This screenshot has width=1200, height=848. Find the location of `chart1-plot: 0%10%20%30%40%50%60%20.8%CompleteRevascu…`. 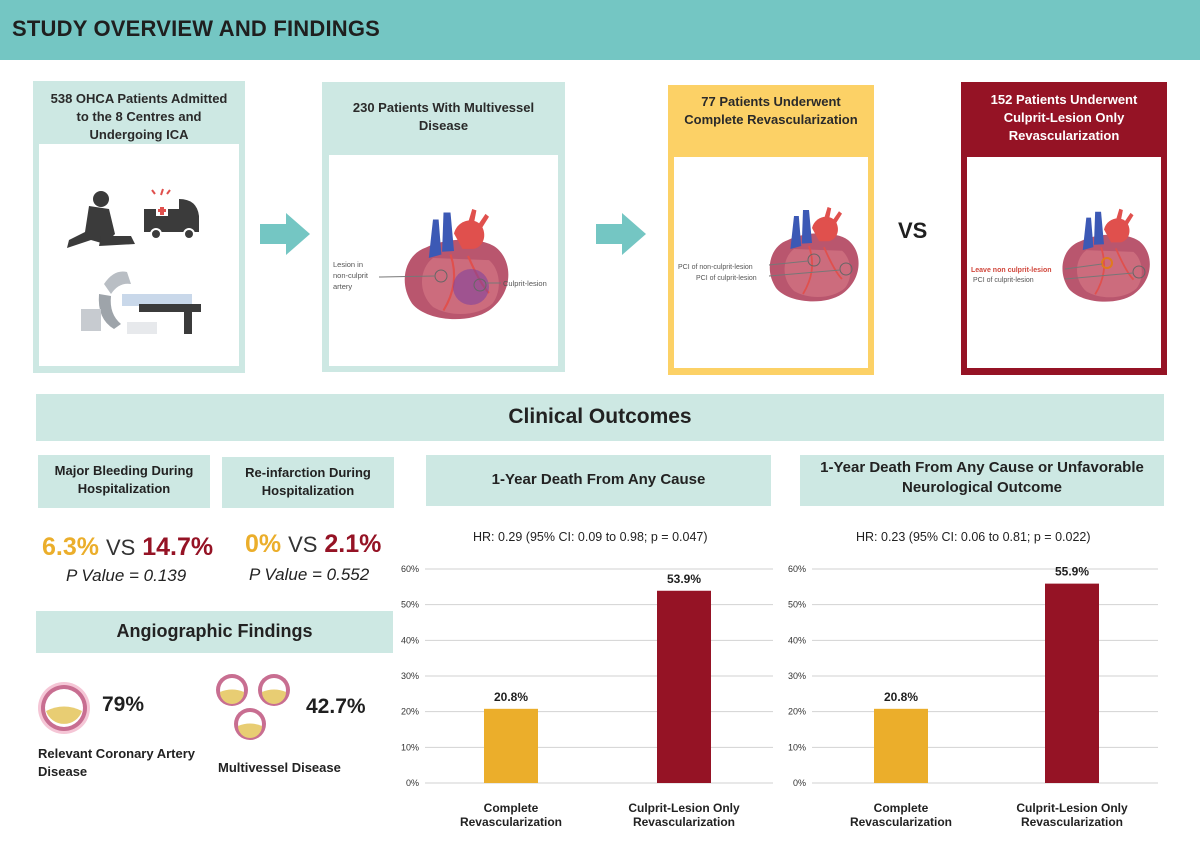

chart1-plot: 0%10%20%30%40%50%60%20.8%CompleteRevascu… is located at coordinates (587, 696).